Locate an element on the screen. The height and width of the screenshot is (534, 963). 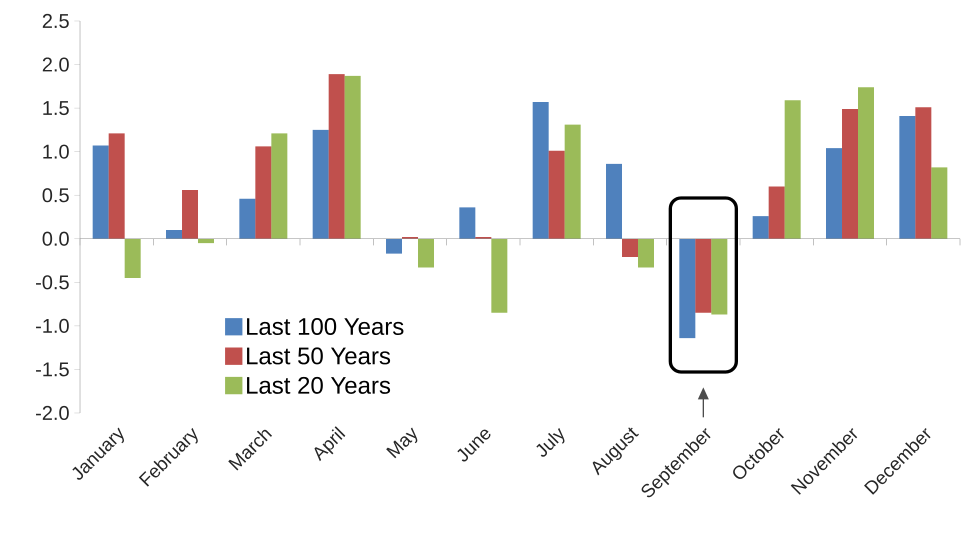
y-tick-label: -1.5 is located at coordinates (52, 369).